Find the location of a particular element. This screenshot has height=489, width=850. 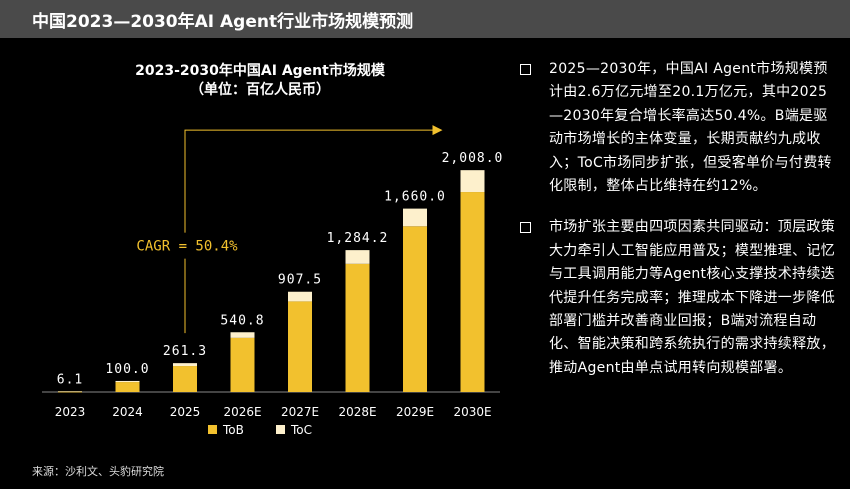

chart-title-line: 2023-2030年中国AI Agent市场规模 is located at coordinates (260, 71).